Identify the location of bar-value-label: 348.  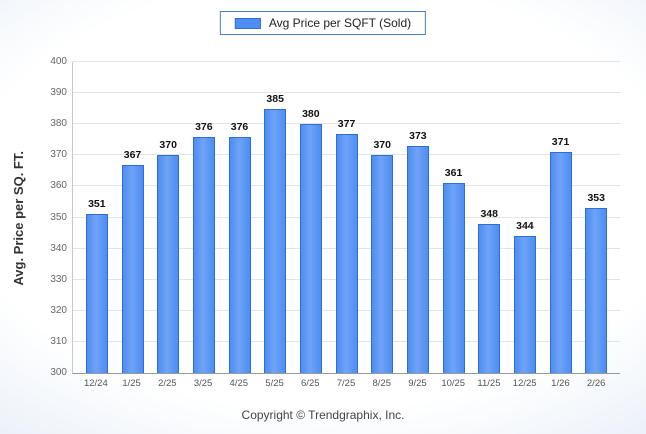
(489, 213).